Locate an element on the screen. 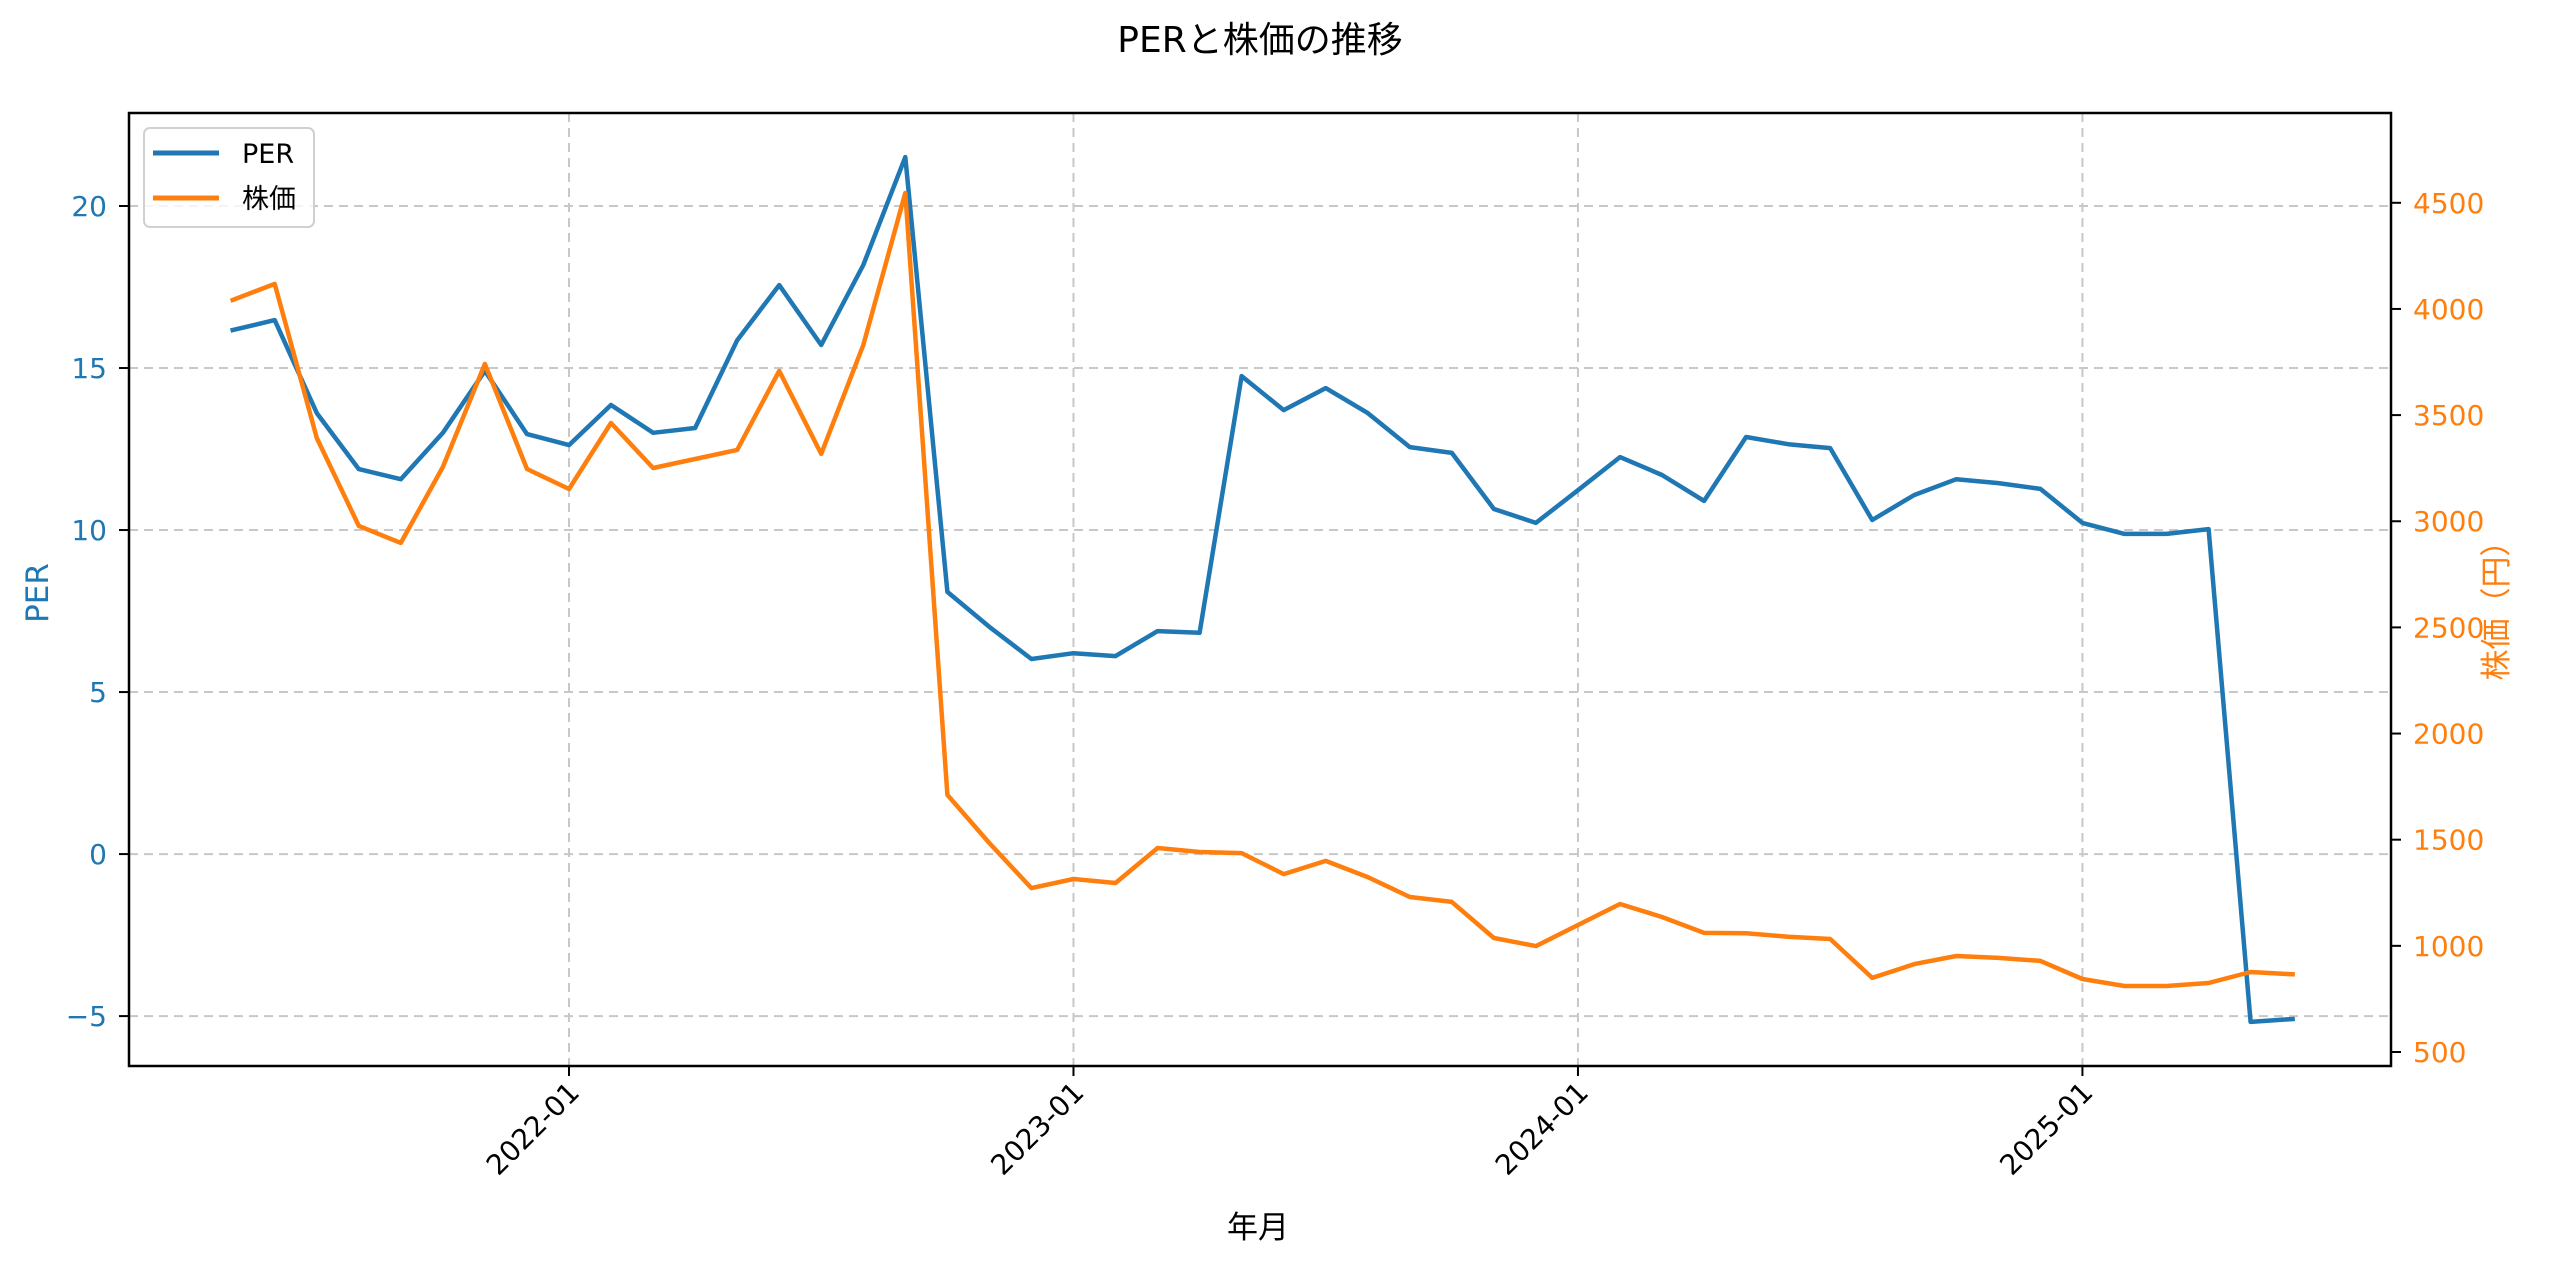 The height and width of the screenshot is (1273, 2560). right-tick-label: 4000 is located at coordinates (2448, 309).